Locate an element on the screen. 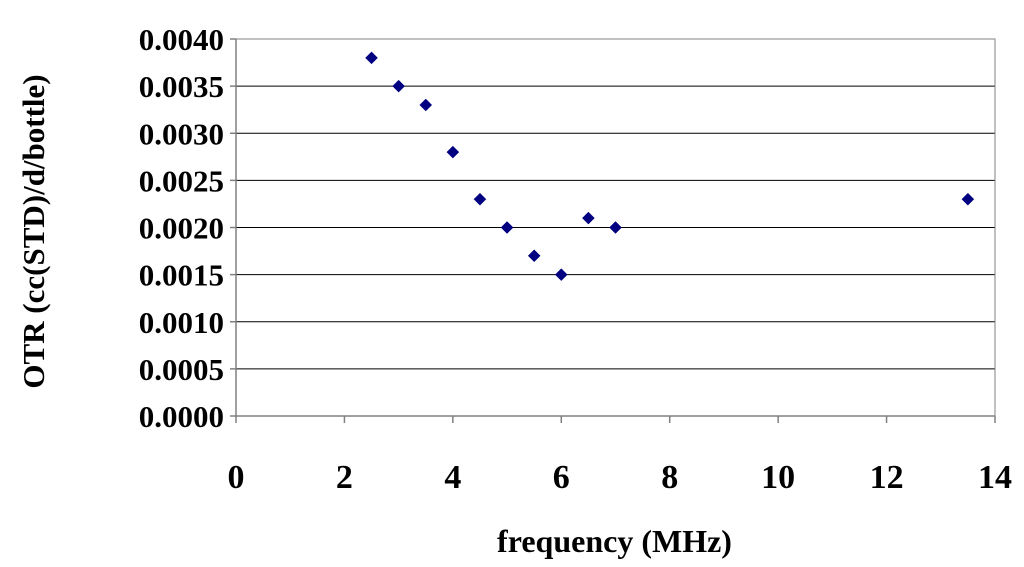 This screenshot has width=1024, height=567. x-tick-label: 0 is located at coordinates (236, 477).